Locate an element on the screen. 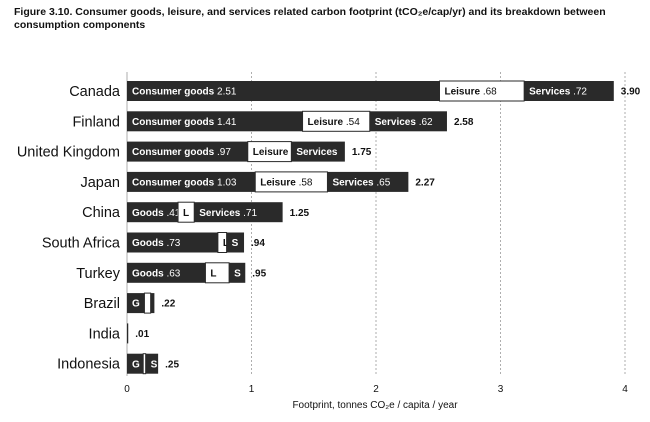  bar-row-india: .01 is located at coordinates (138, 333).